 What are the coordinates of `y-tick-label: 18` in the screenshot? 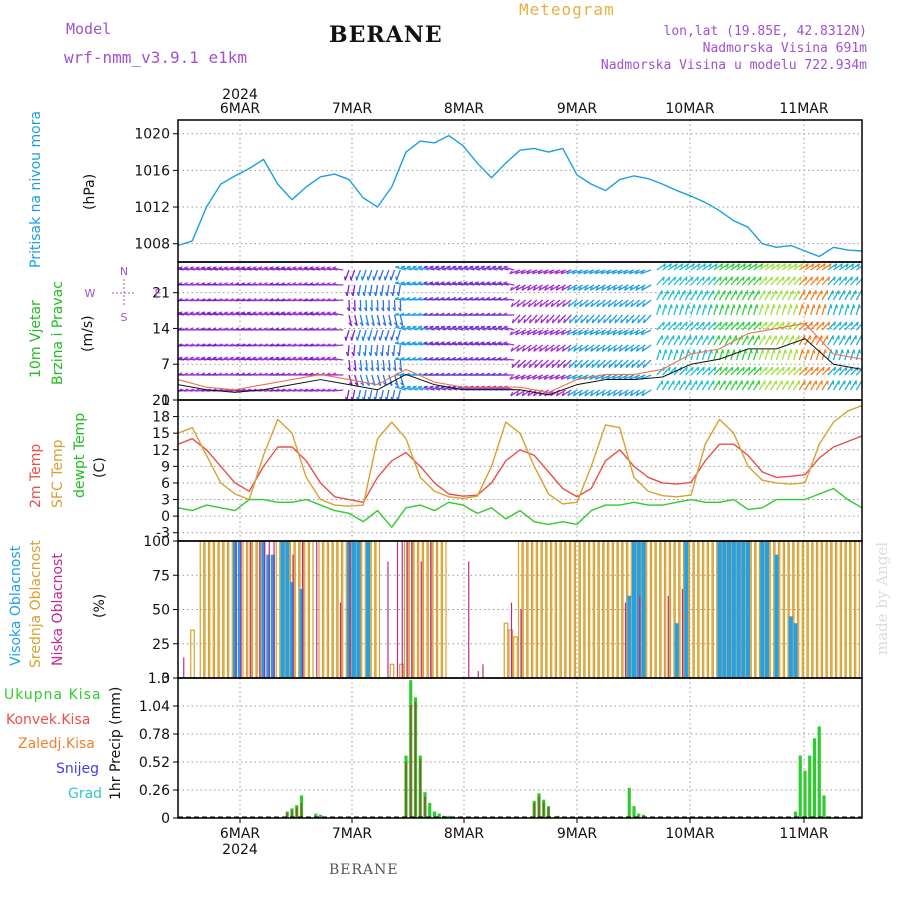 It's located at (161, 418).